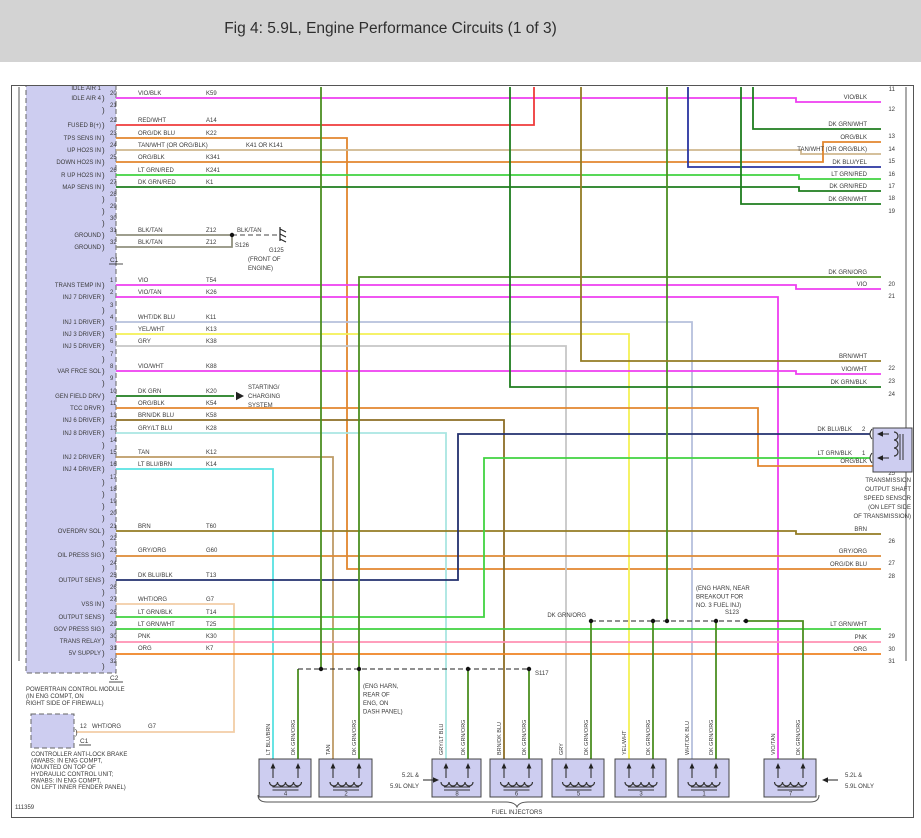 The image size is (921, 838). Describe the element at coordinates (149, 392) in the screenshot. I see `wire-name: DK GRN` at that location.